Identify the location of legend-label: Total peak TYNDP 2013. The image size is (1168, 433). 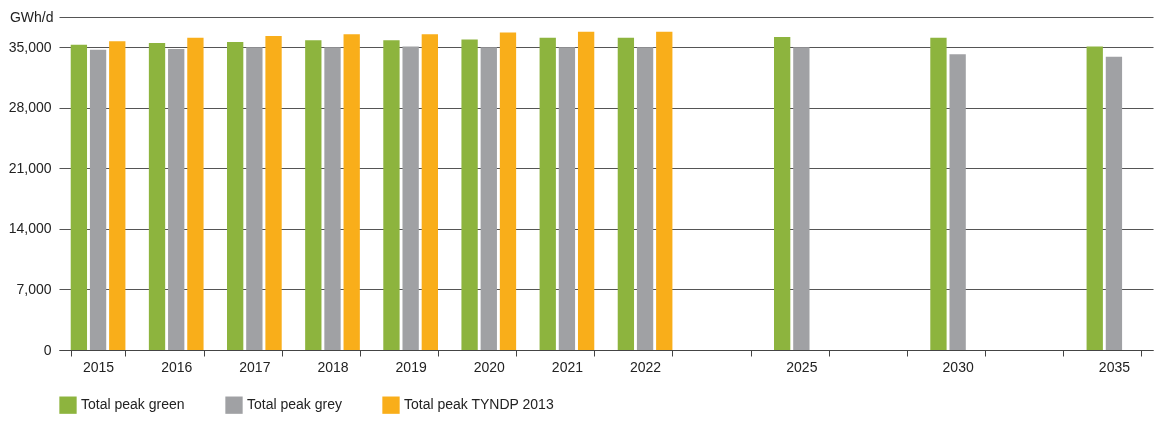
(479, 404).